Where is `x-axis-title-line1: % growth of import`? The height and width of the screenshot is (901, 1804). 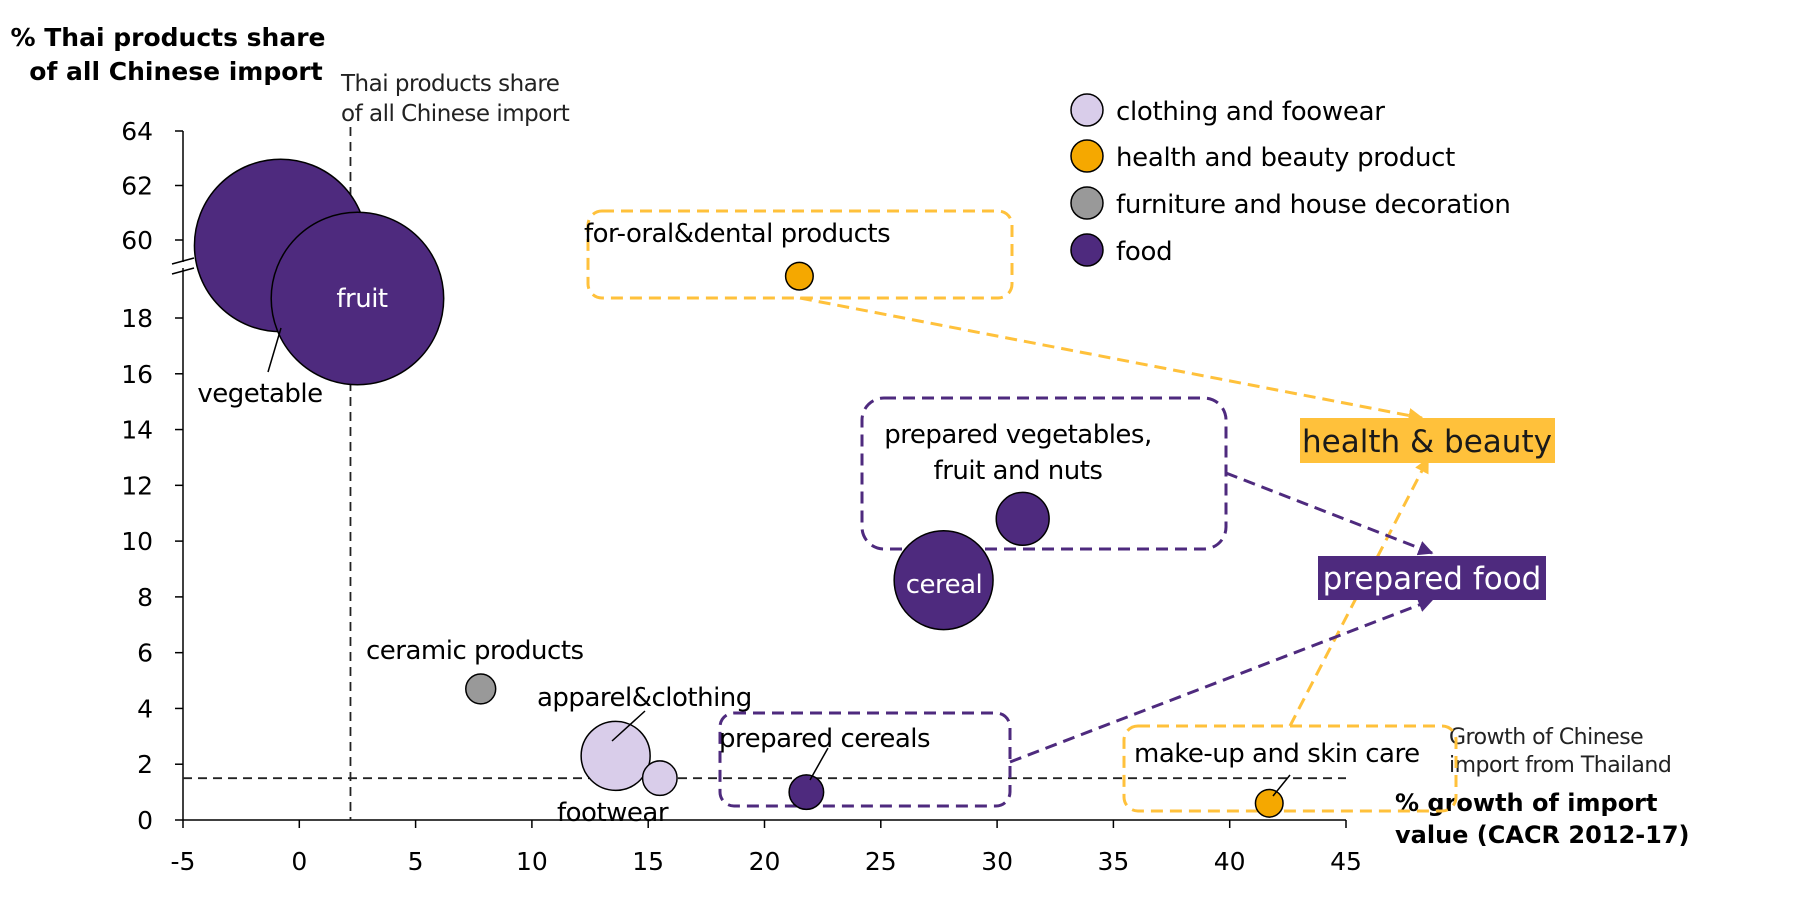
x-axis-title-line1: % growth of import is located at coordinates (1526, 803).